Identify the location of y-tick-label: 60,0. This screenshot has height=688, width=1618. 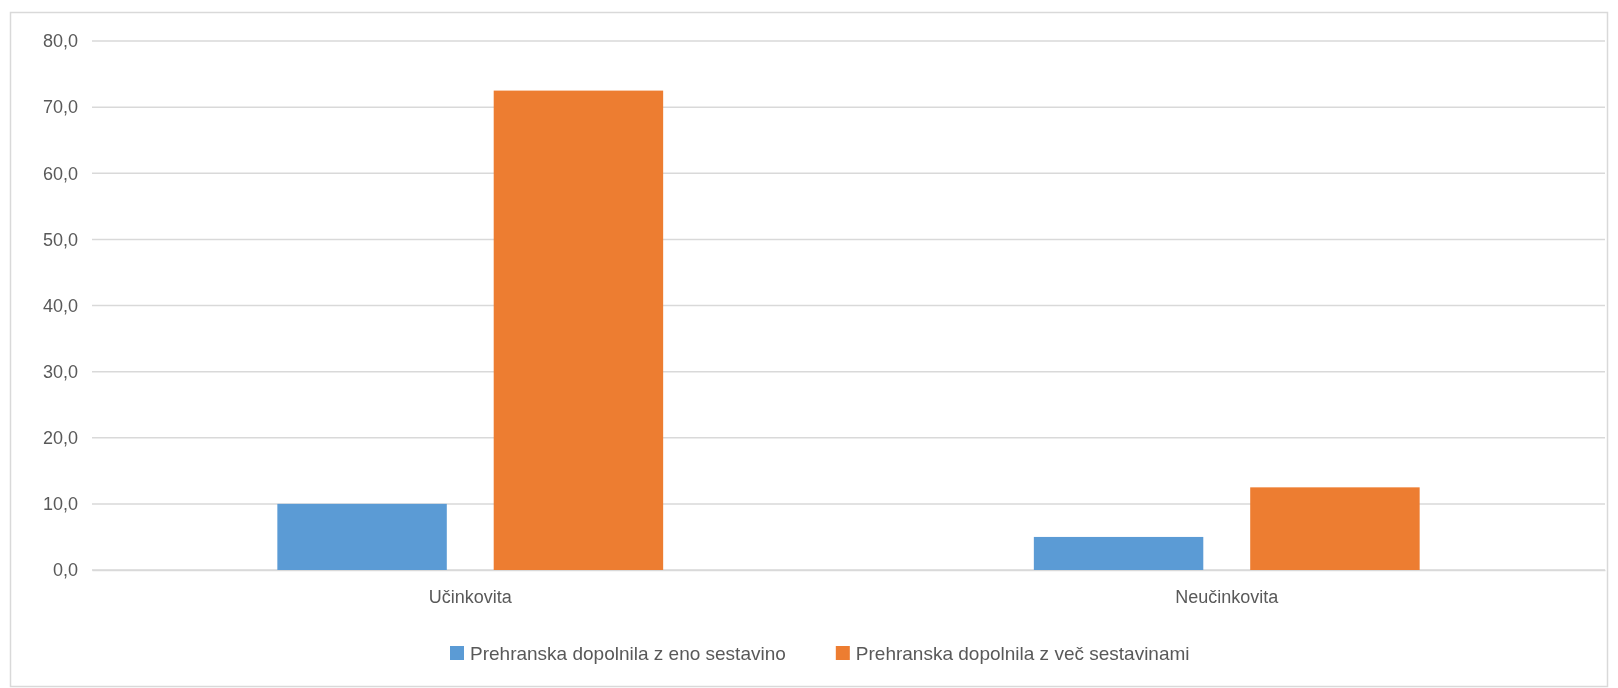
(60, 173).